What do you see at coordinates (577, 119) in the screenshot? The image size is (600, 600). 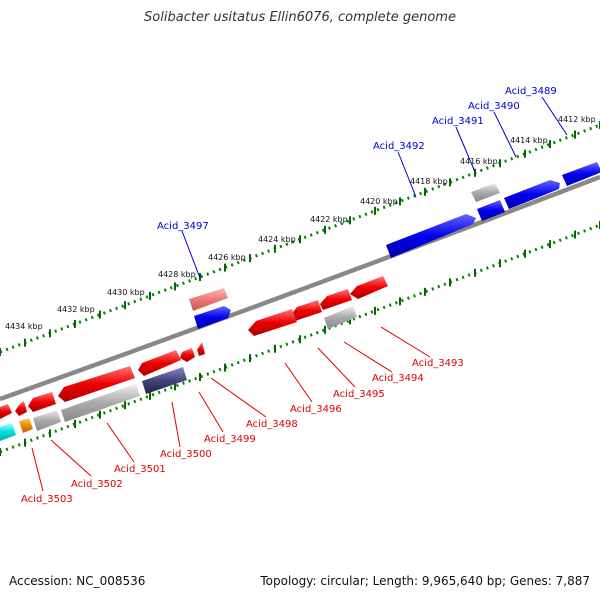 I see `ruler-label: 4412 kbp` at bounding box center [577, 119].